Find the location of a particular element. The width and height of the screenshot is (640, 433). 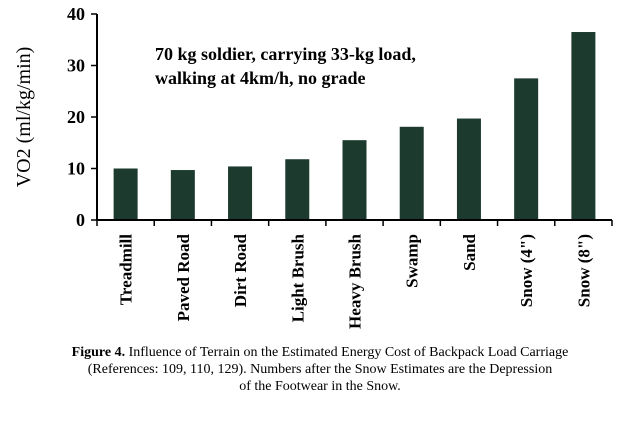

x-tick-label-2: Dirt Road is located at coordinates (240, 270).